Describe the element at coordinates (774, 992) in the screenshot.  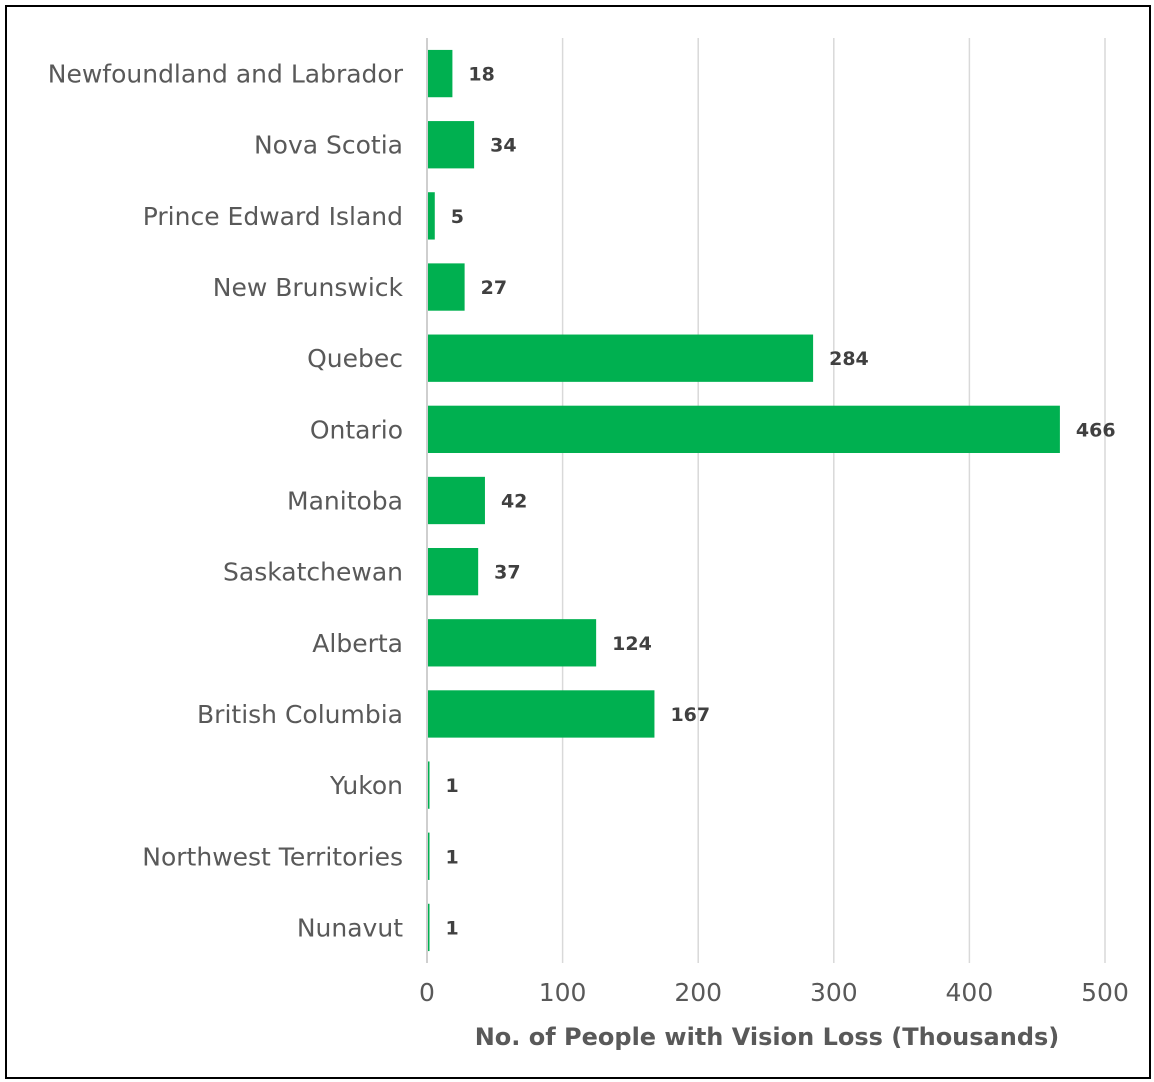
I see `x-tick-labels: 0 100 200 300 400 500` at that location.